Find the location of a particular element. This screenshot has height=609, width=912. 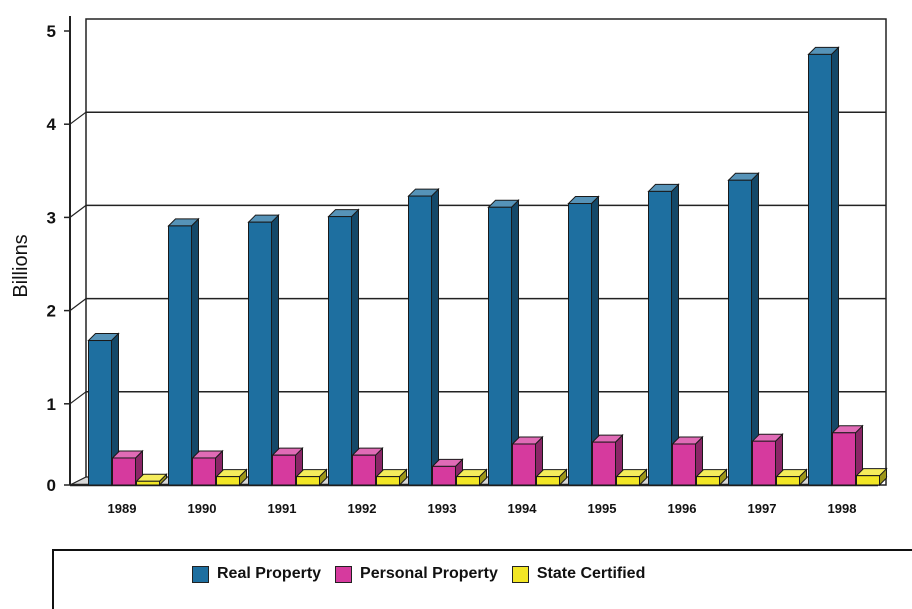

bar-state-certified-1994 is located at coordinates (551, 477).